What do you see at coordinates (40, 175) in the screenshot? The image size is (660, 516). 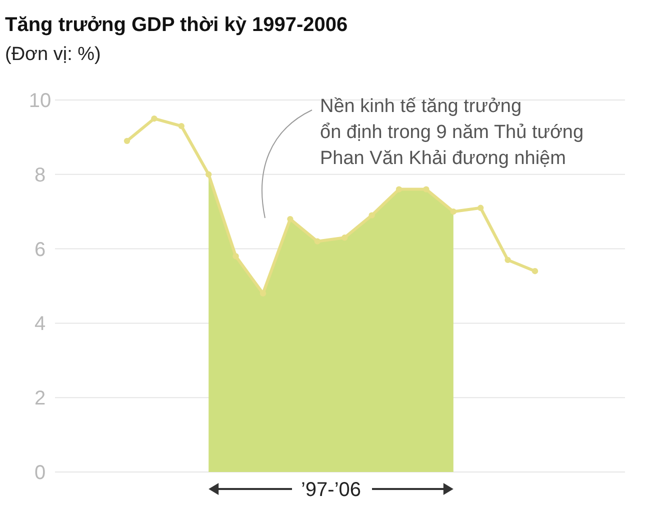 I see `y-tick-label: 8` at bounding box center [40, 175].